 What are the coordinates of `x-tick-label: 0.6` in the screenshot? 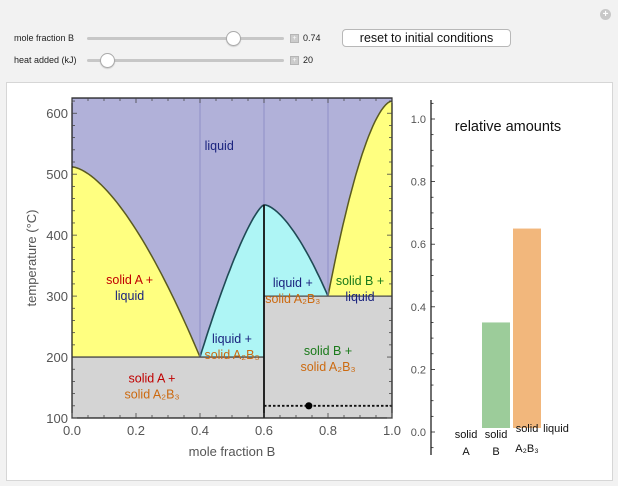 It's located at (264, 430).